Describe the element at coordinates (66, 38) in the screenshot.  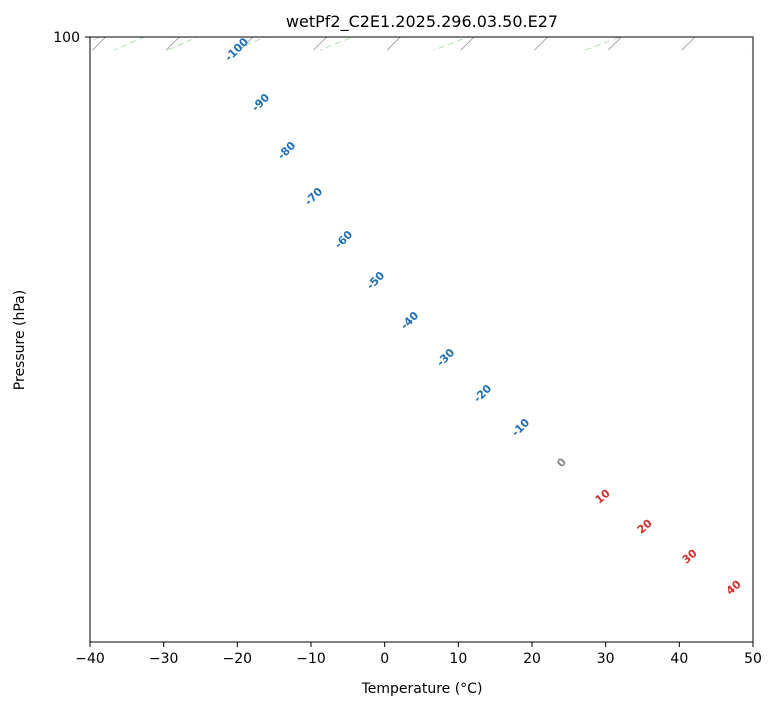
I see `y-tick-label: 100` at that location.